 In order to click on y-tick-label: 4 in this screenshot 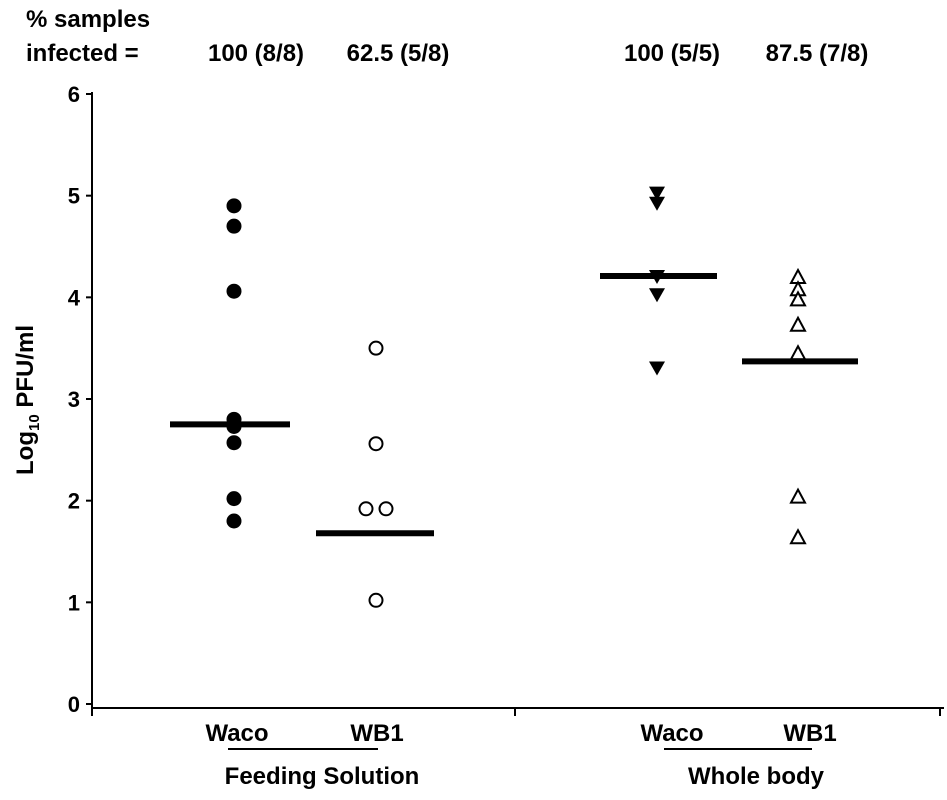, I will do `click(74, 297)`.